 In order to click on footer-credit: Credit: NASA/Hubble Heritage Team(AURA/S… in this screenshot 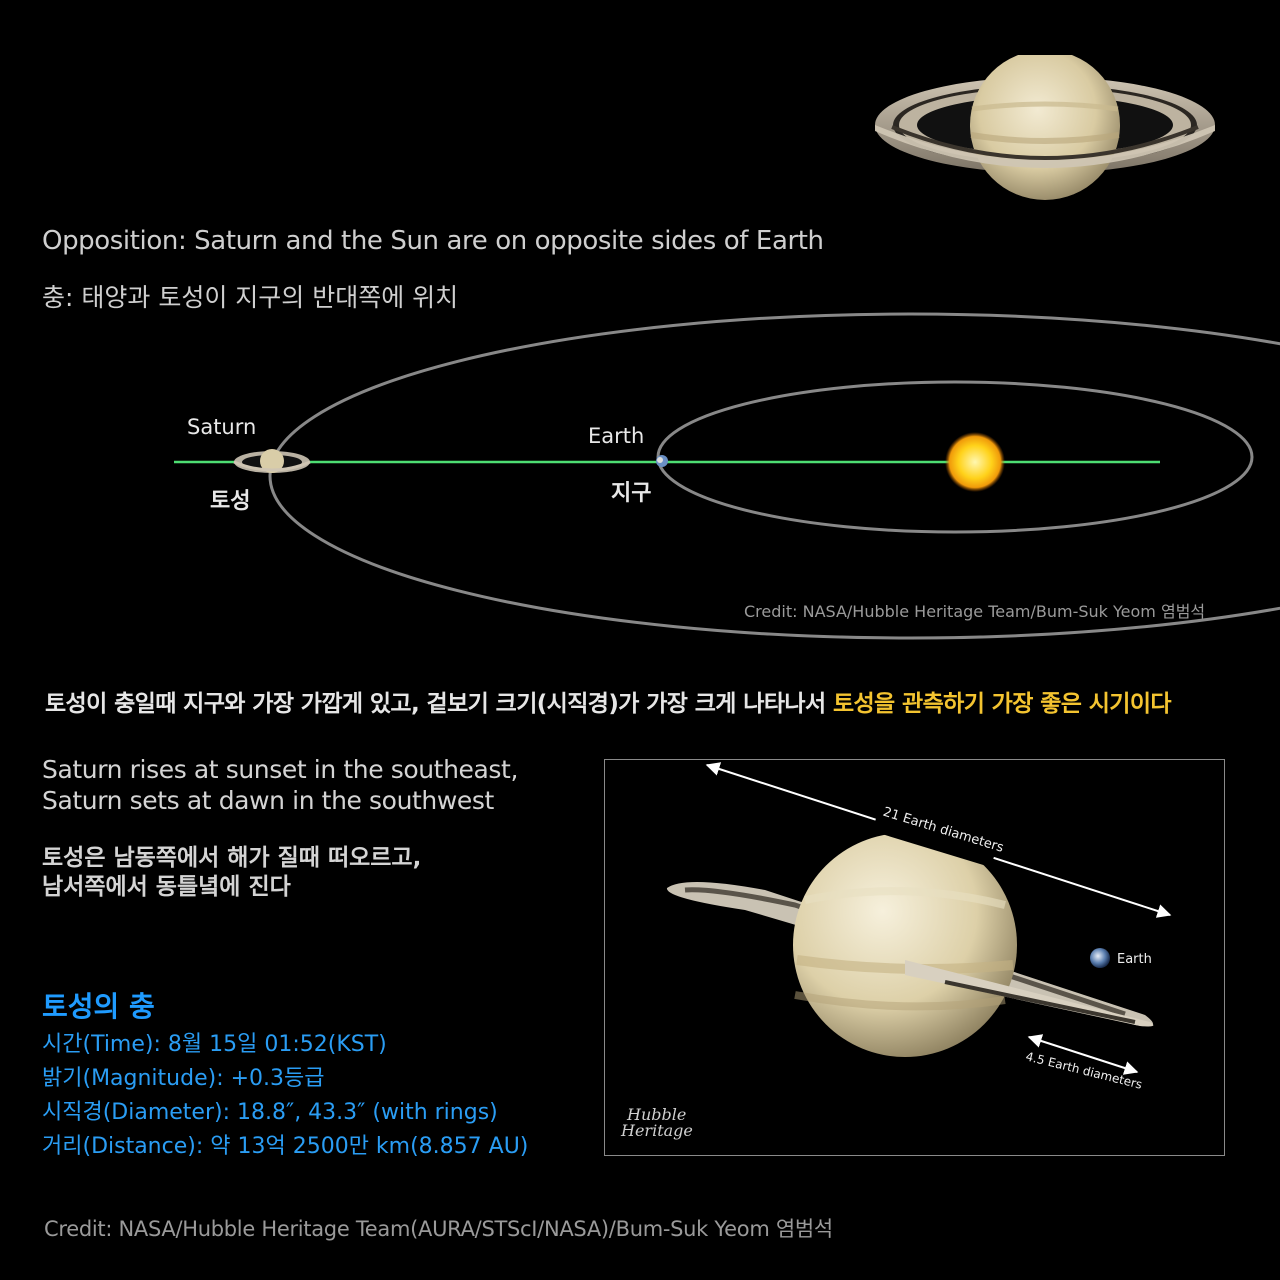, I will do `click(438, 1229)`.